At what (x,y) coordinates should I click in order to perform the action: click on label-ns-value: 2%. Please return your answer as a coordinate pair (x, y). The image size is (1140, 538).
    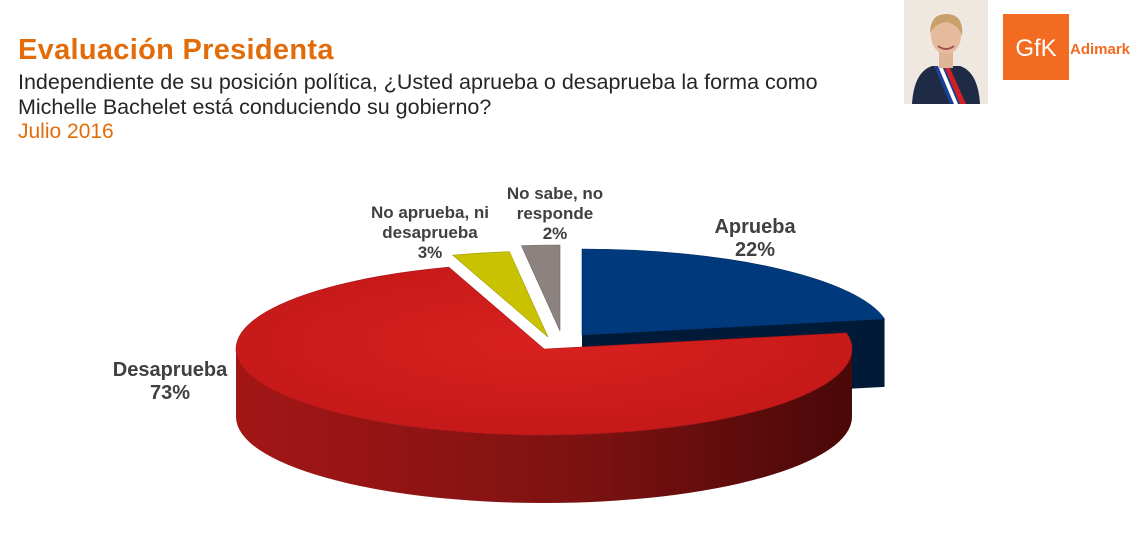
    Looking at the image, I should click on (555, 233).